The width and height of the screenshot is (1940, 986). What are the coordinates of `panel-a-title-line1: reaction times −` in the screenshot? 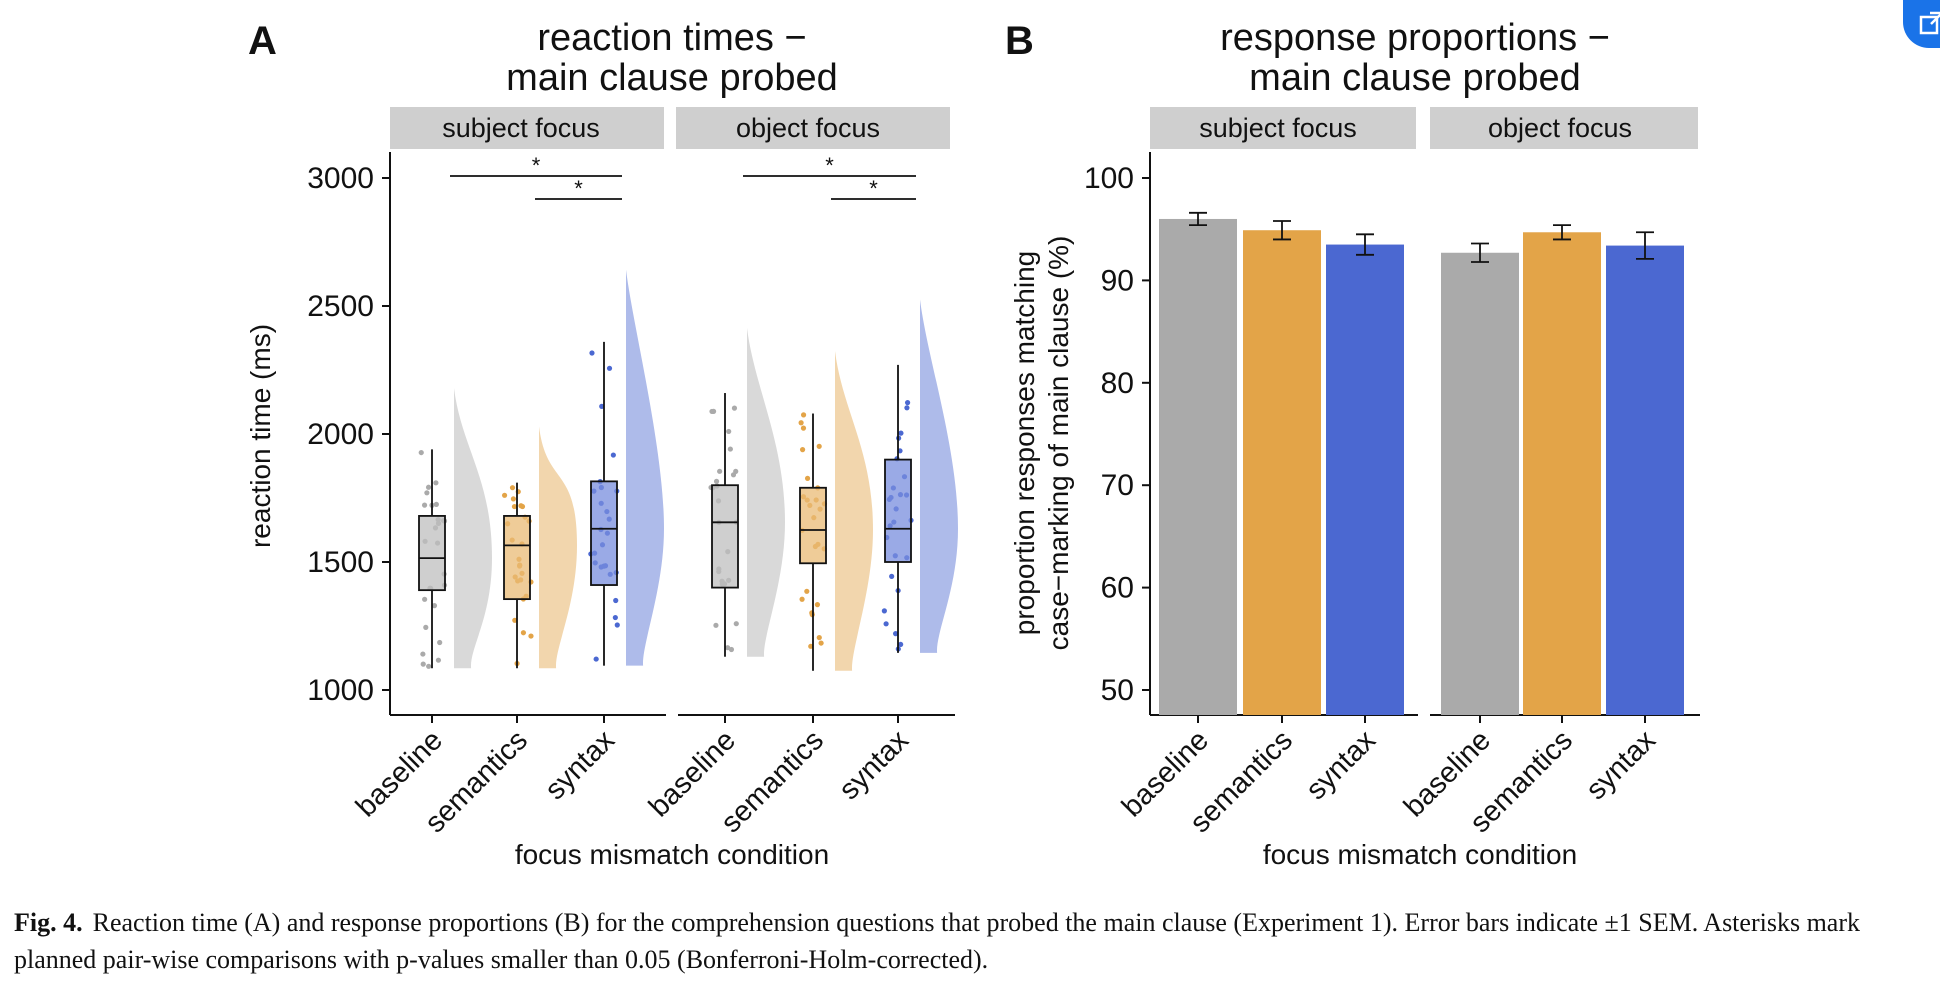 It's located at (671, 38).